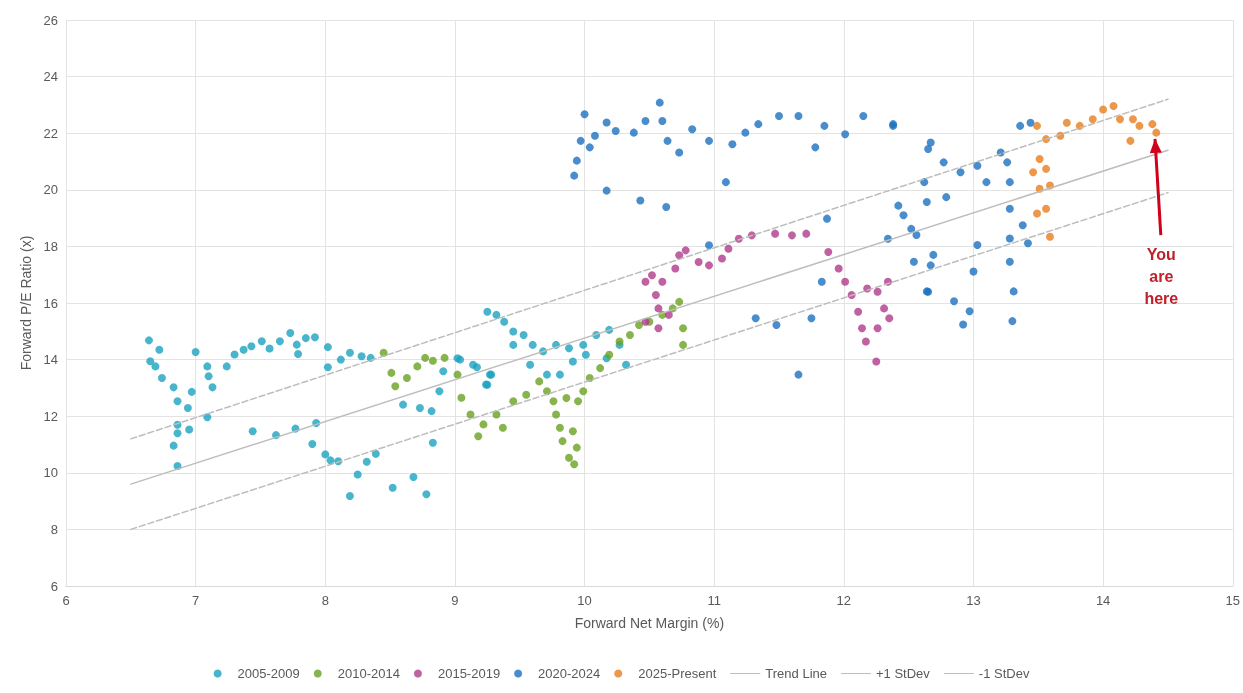 The width and height of the screenshot is (1243, 693). What do you see at coordinates (1161, 276) in the screenshot?
I see `annotation: You are here` at bounding box center [1161, 276].